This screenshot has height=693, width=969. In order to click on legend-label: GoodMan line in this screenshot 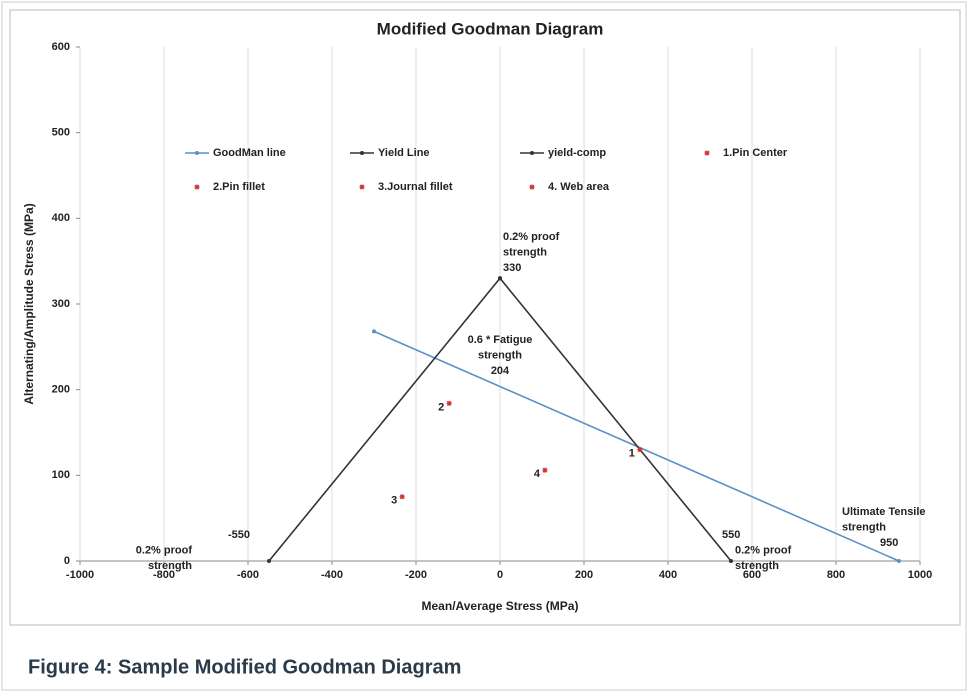, I will do `click(249, 153)`.